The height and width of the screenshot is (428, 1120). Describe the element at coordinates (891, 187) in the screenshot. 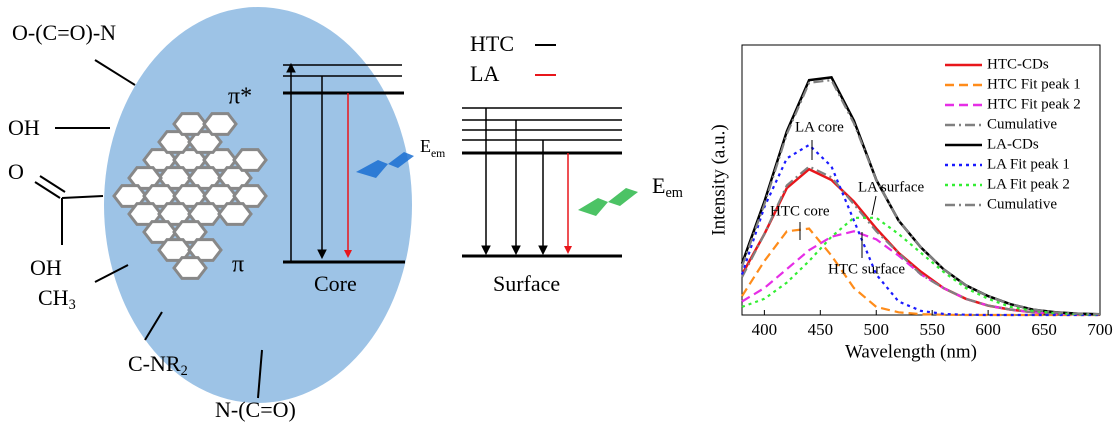

I see `annotation: LA surface` at that location.